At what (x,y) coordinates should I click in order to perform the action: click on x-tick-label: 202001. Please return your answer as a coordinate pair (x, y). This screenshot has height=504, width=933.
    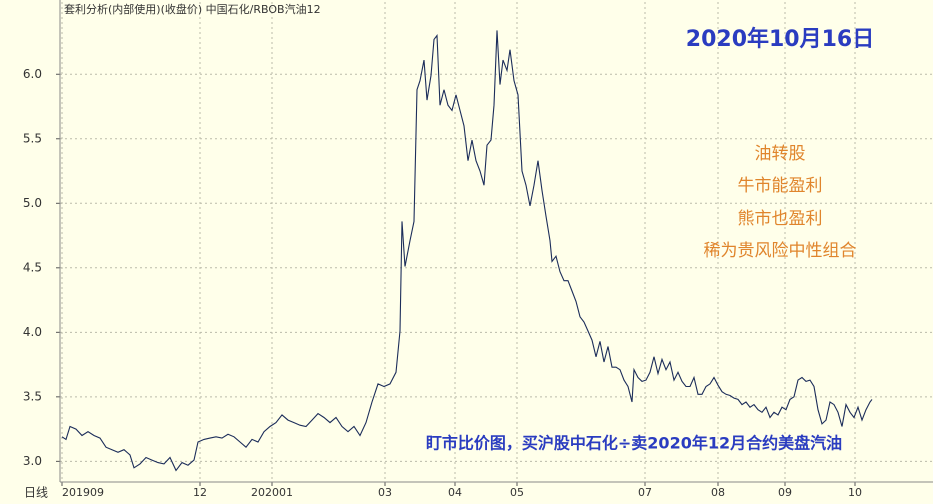
    Looking at the image, I should click on (272, 492).